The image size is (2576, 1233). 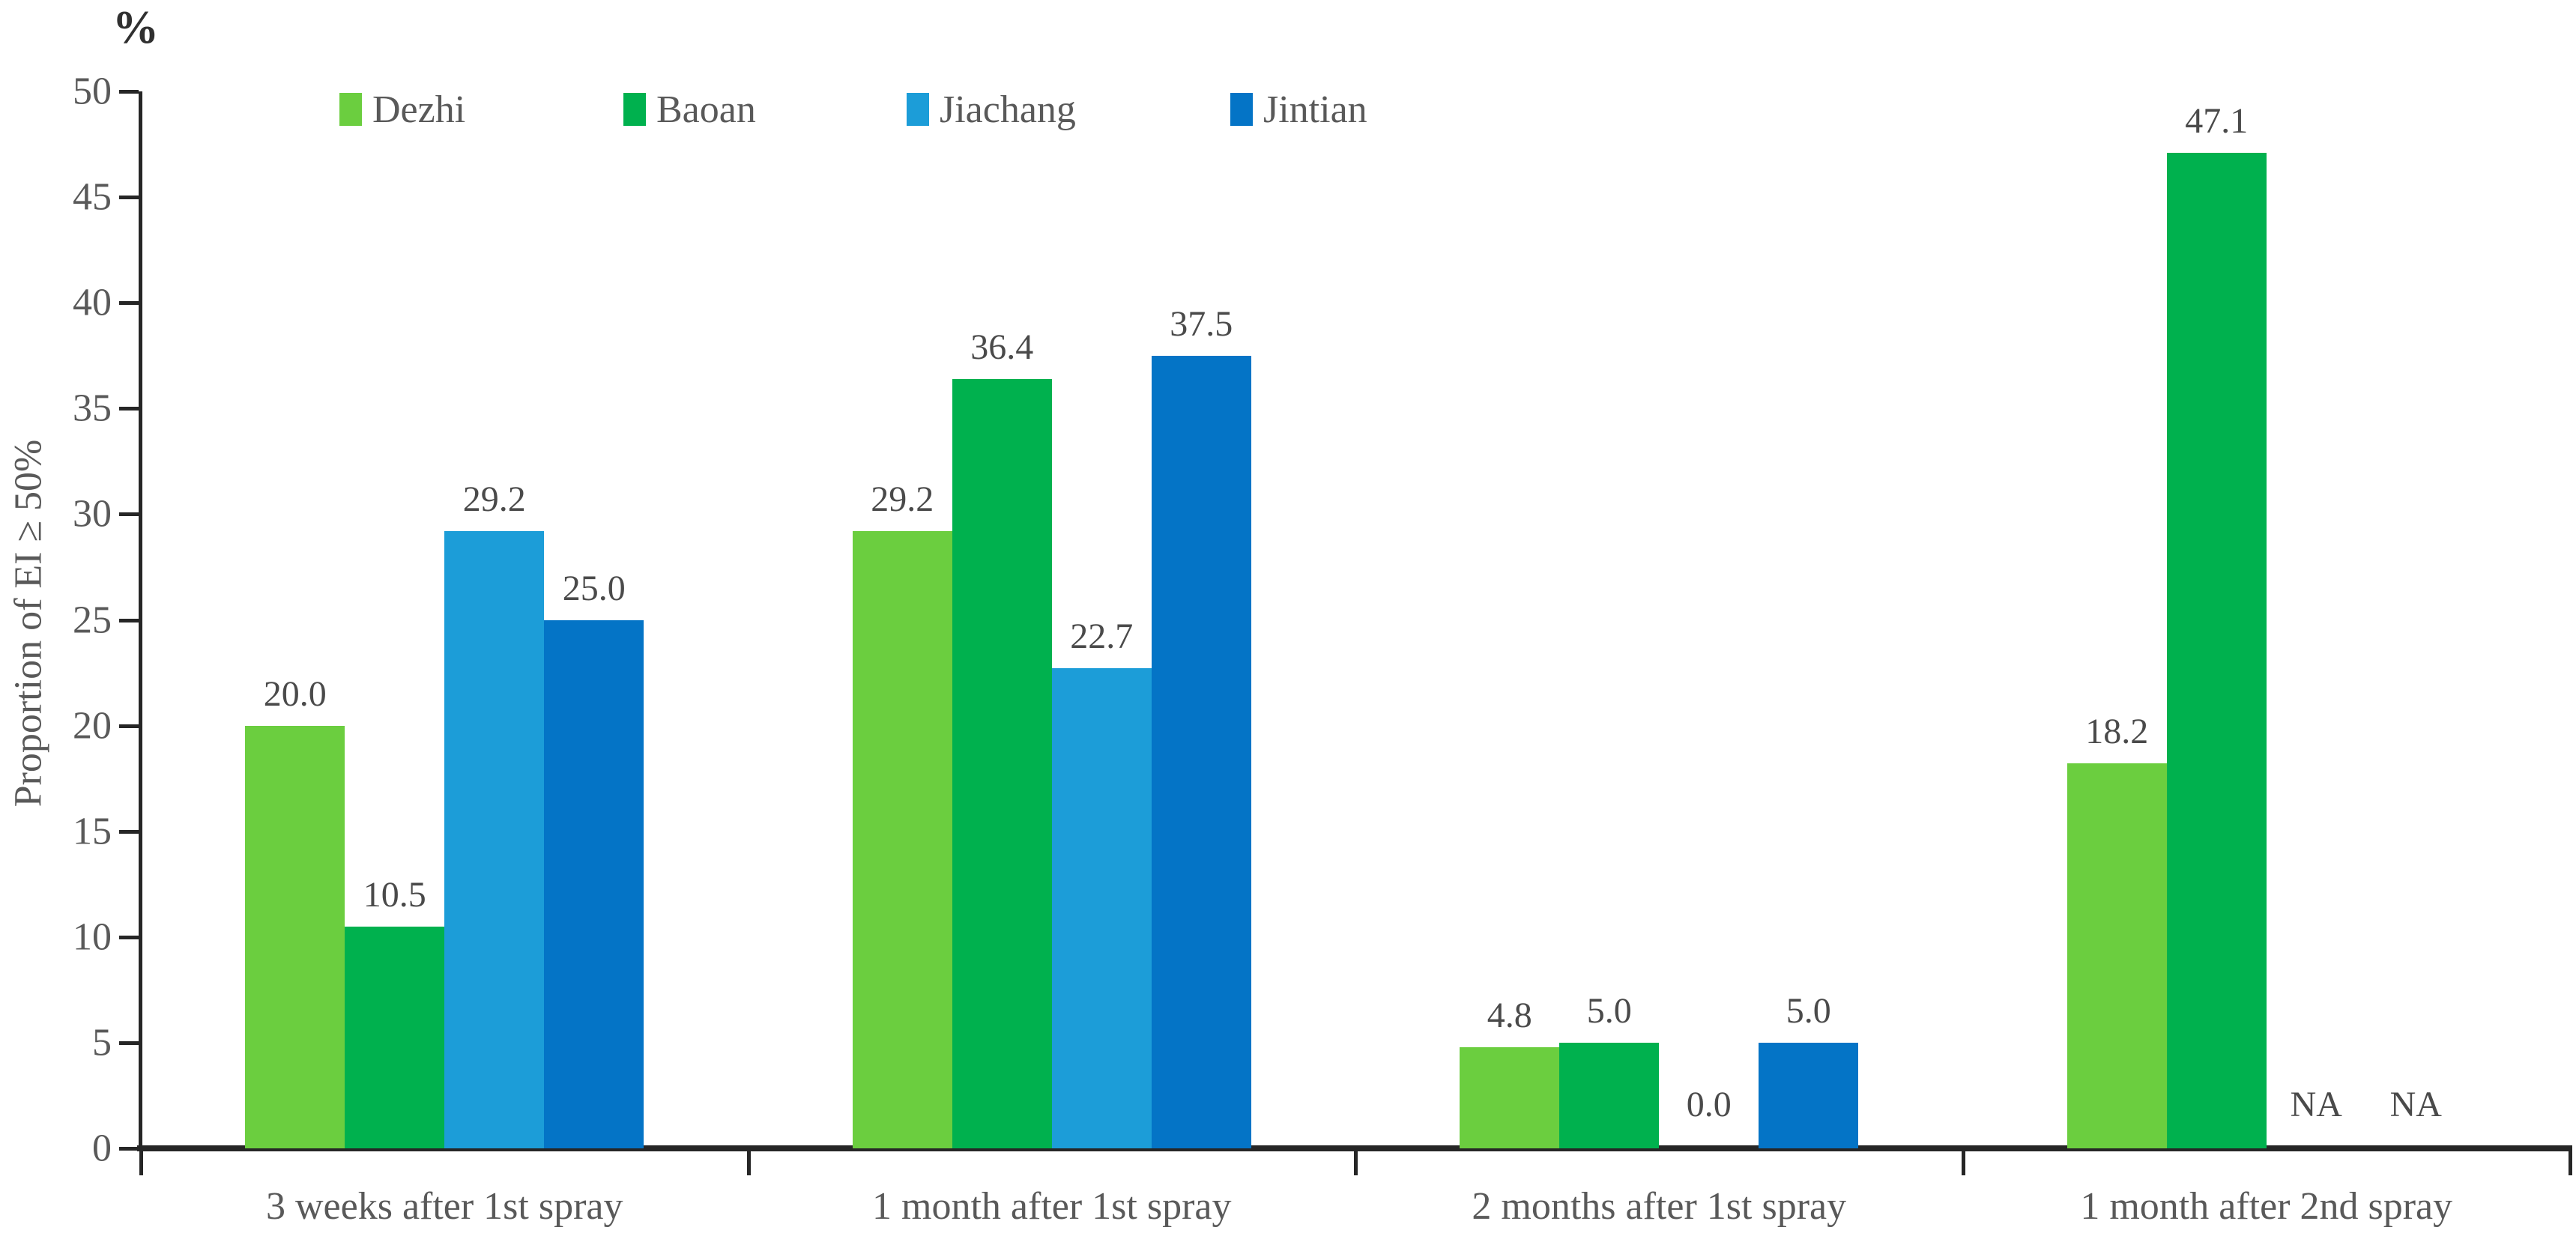 I want to click on y-axis-line, so click(x=140, y=619).